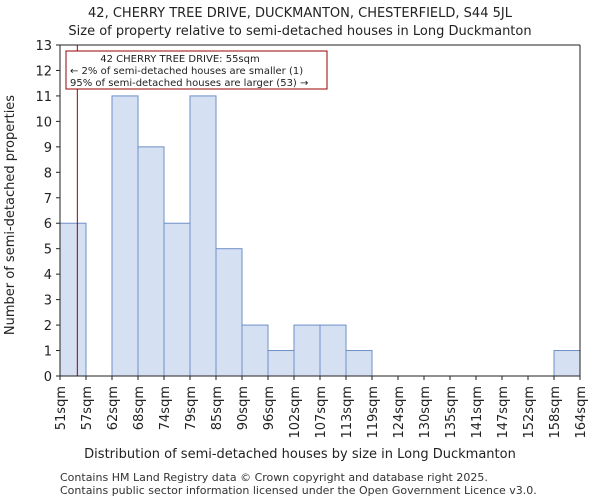 This screenshot has height=500, width=600. I want to click on annotation-box, so click(196, 70).